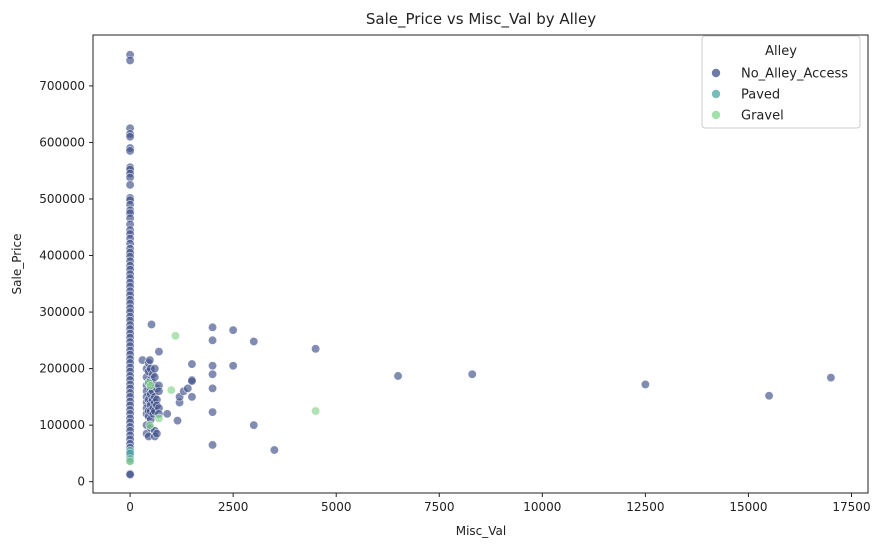  I want to click on y-tick-label: 400000, so click(62, 256).